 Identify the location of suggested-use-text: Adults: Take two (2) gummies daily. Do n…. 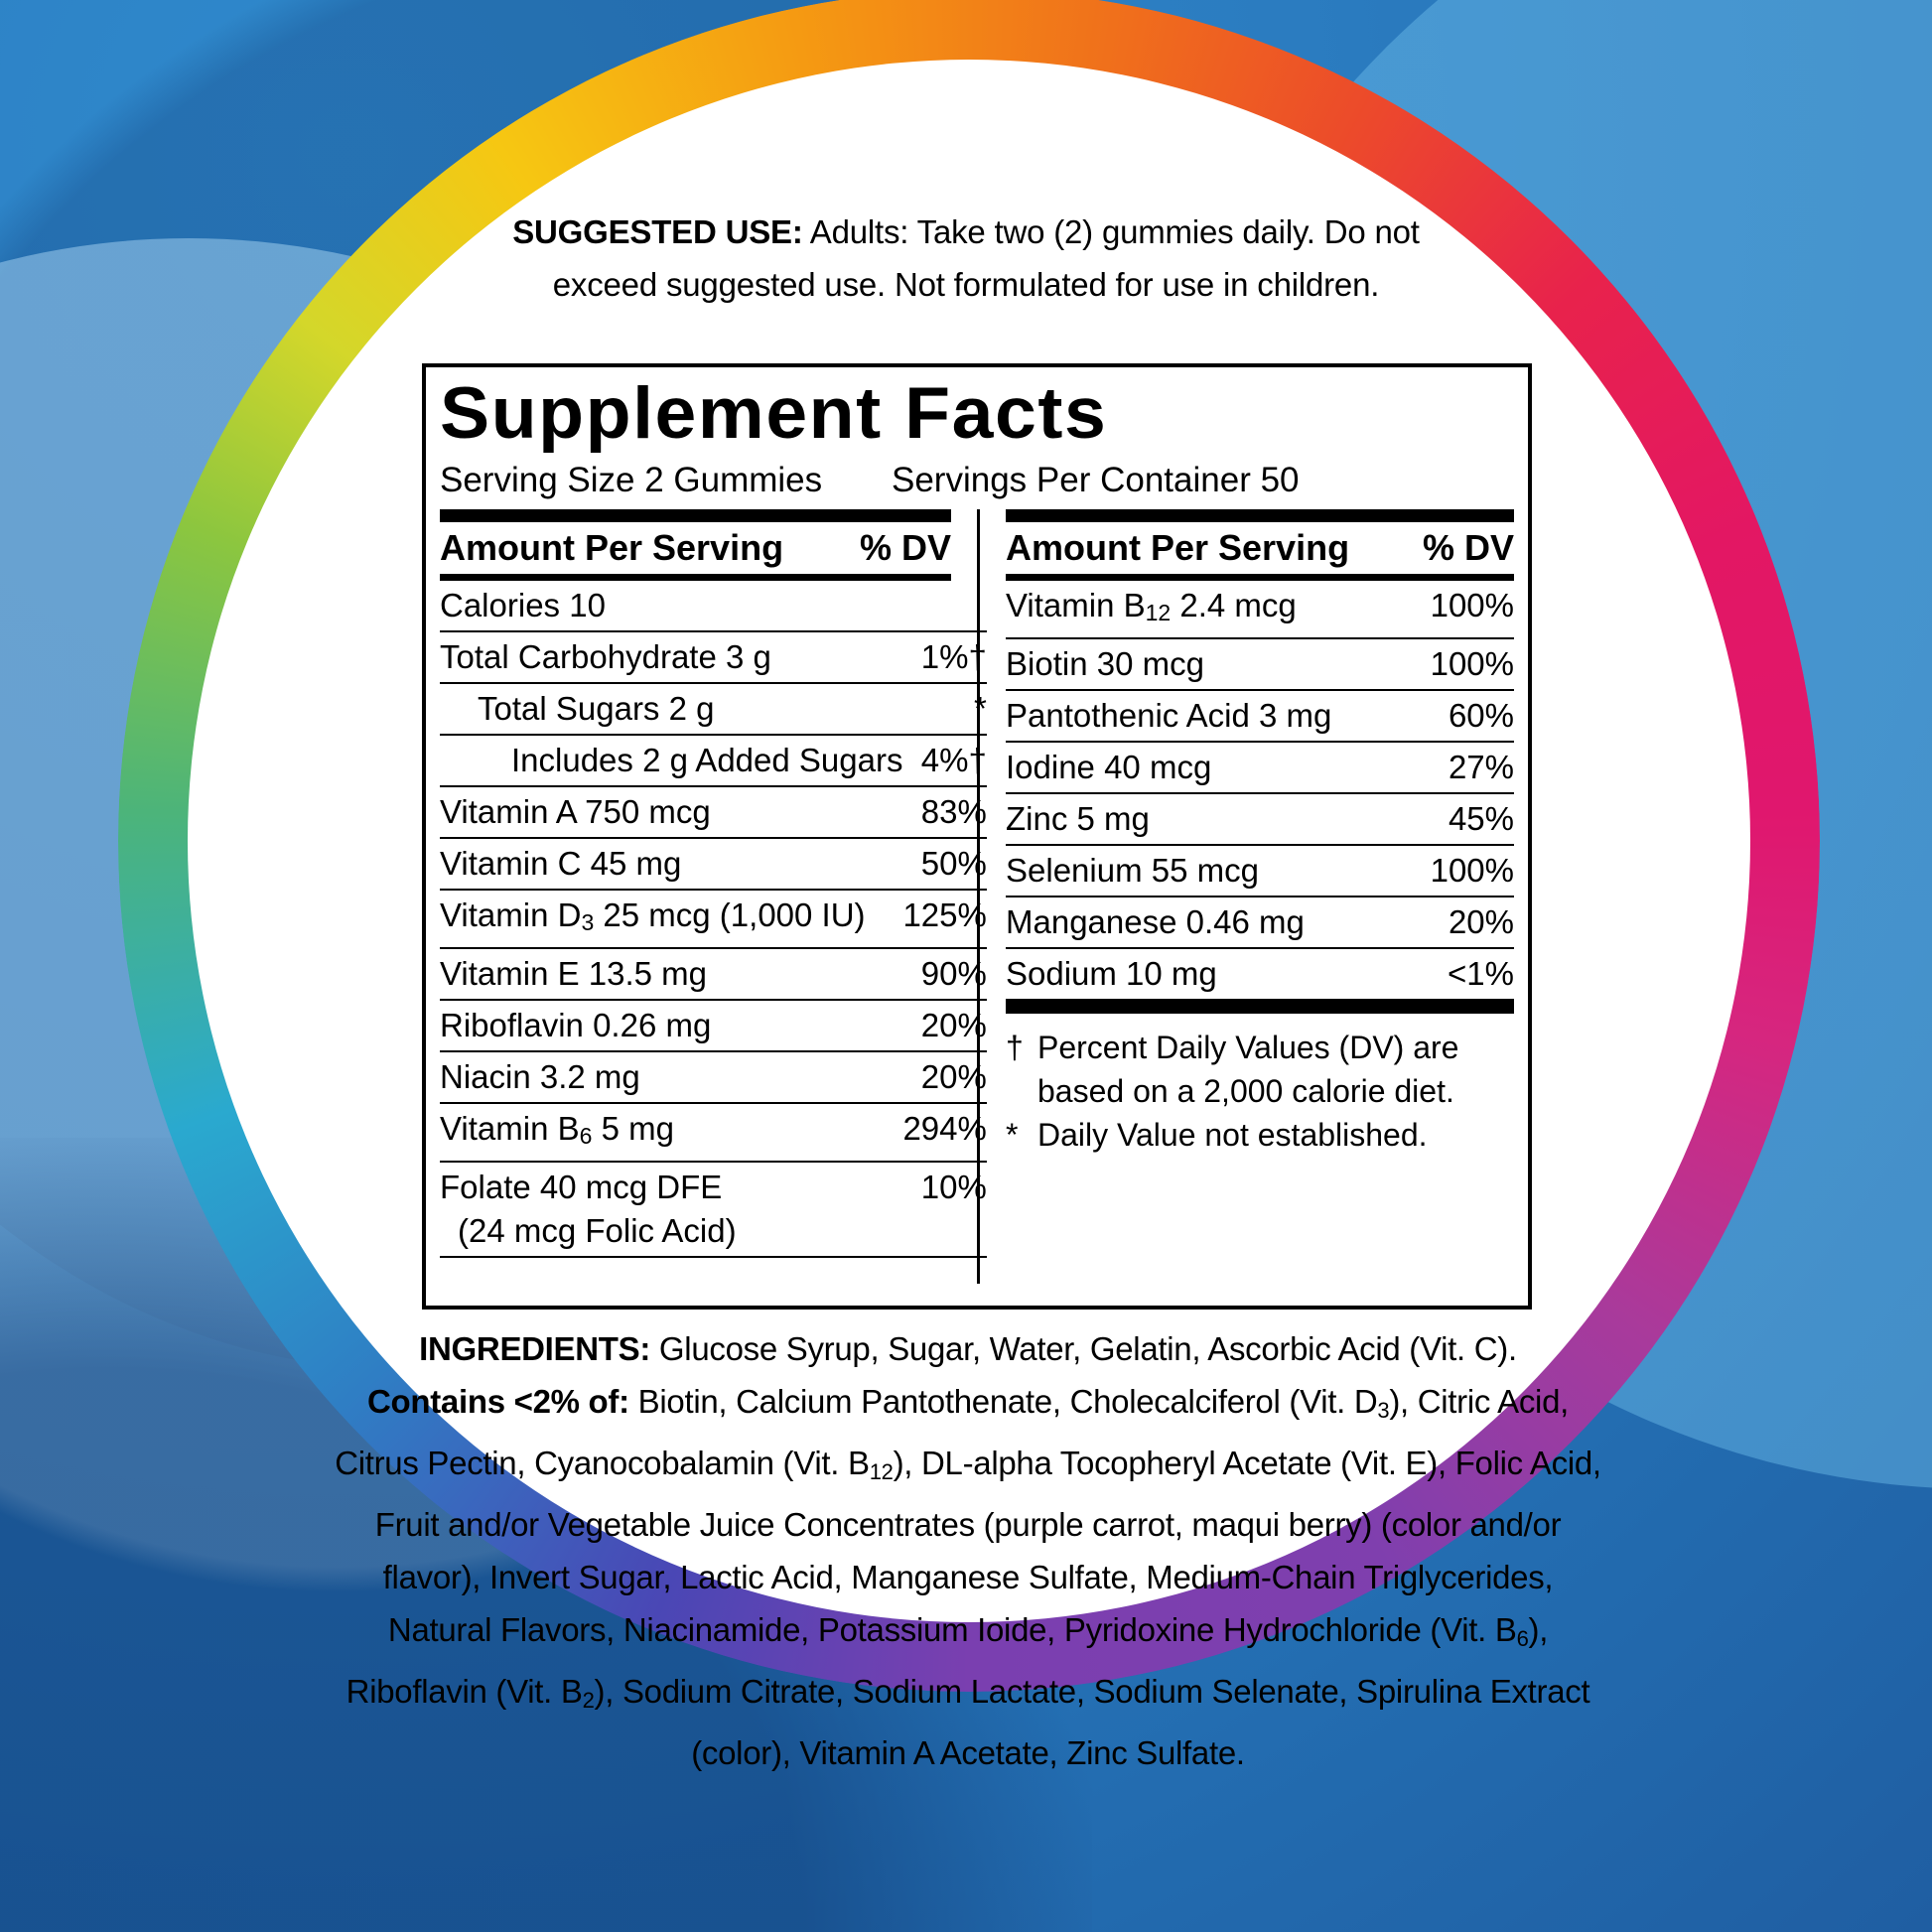
(986, 258).